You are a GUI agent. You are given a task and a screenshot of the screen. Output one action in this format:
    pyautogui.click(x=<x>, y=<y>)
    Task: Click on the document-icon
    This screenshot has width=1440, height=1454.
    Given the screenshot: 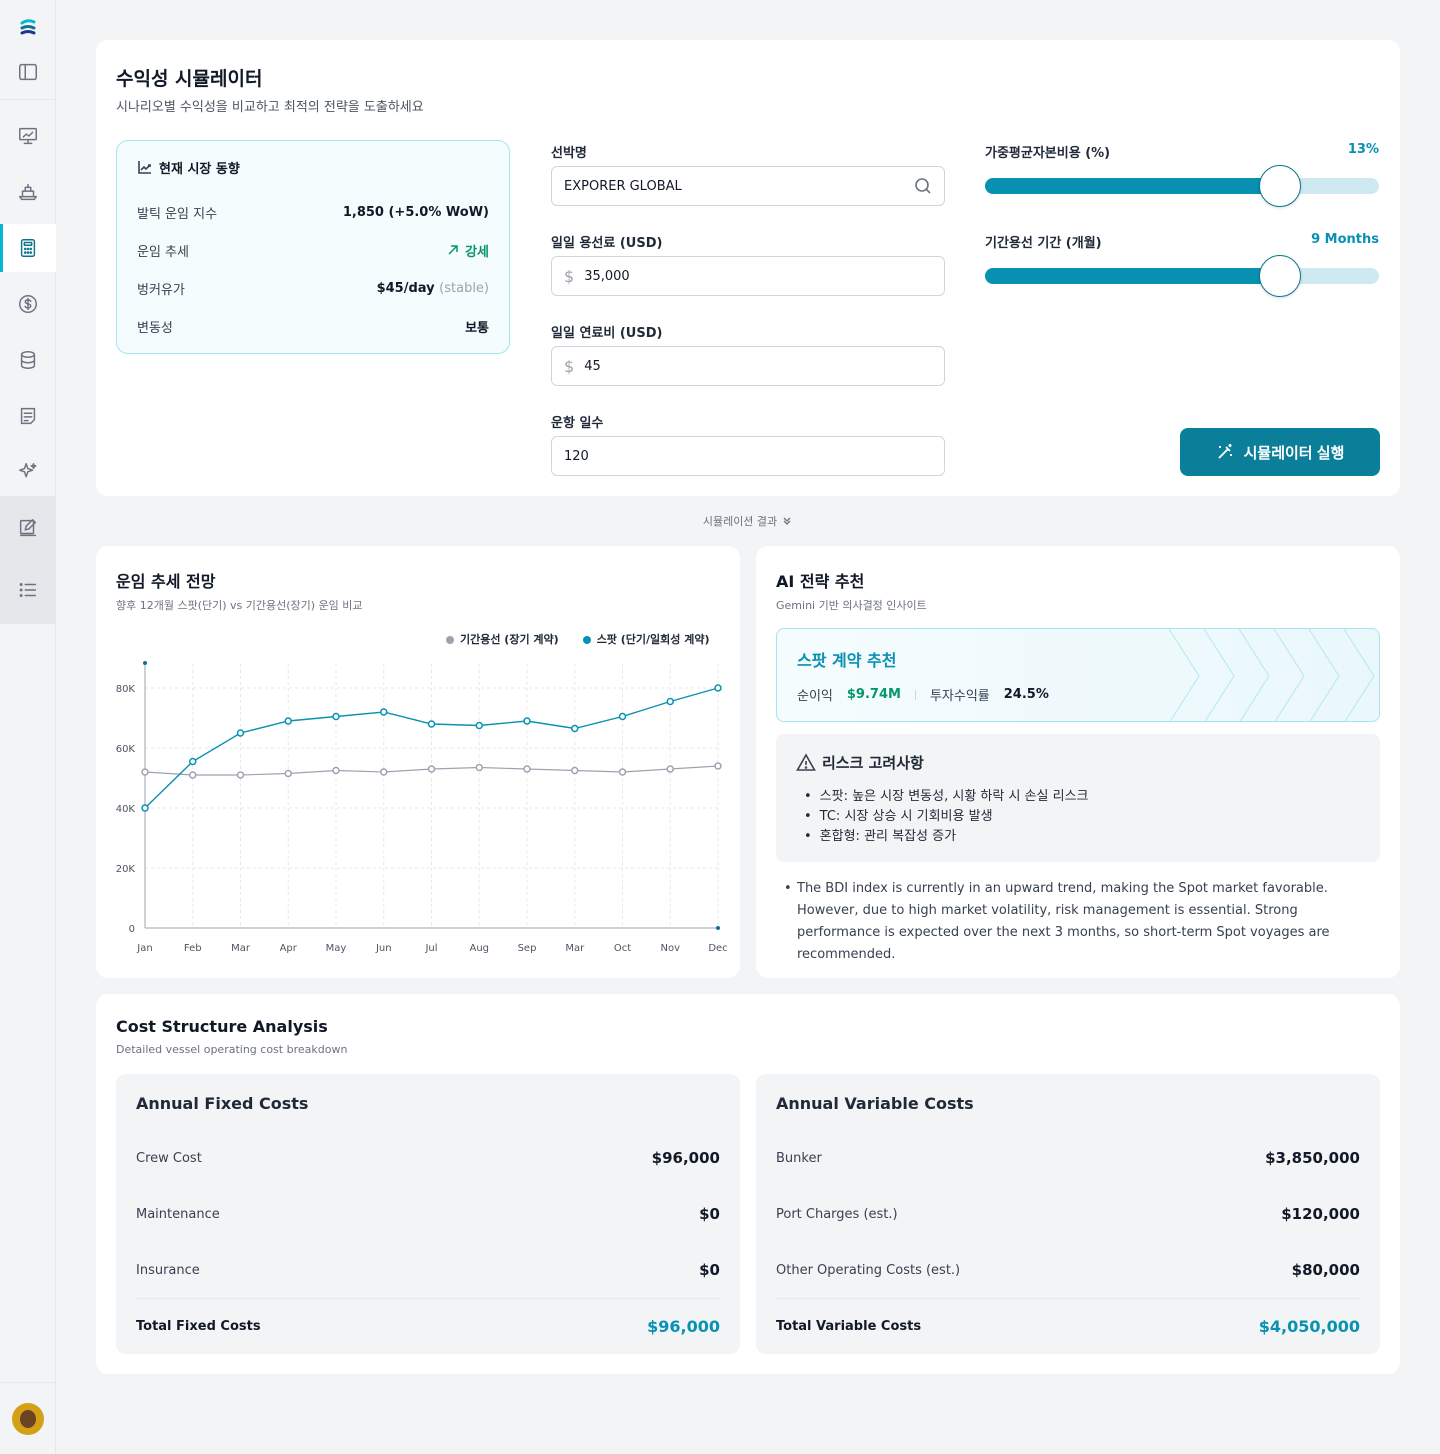 What is the action you would take?
    pyautogui.click(x=28, y=416)
    